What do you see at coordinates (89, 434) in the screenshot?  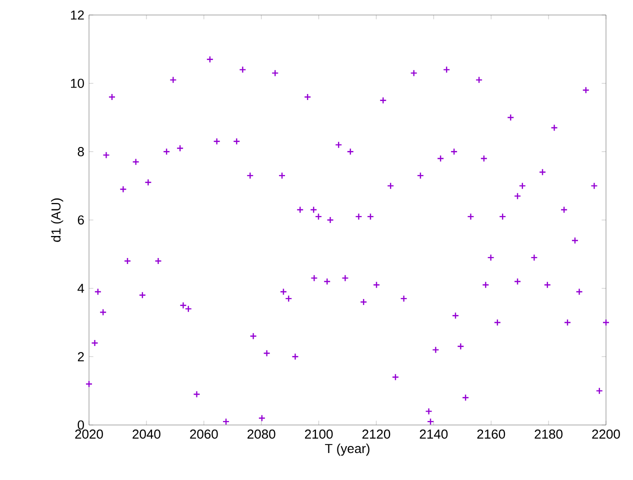 I see `x-tick-label: 2020` at bounding box center [89, 434].